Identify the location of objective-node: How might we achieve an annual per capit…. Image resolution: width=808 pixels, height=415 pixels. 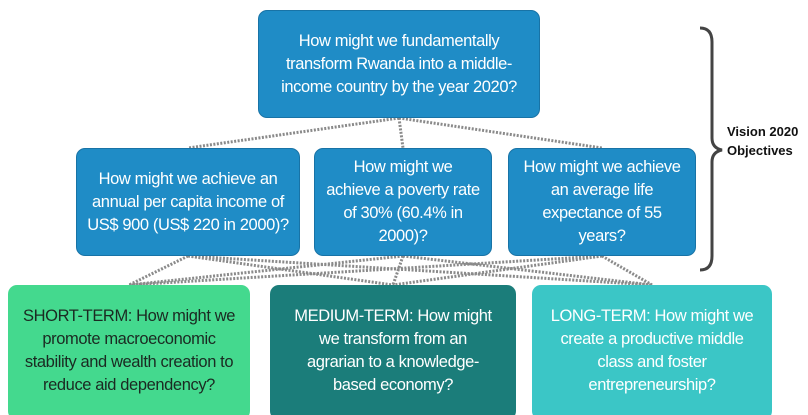
(188, 202).